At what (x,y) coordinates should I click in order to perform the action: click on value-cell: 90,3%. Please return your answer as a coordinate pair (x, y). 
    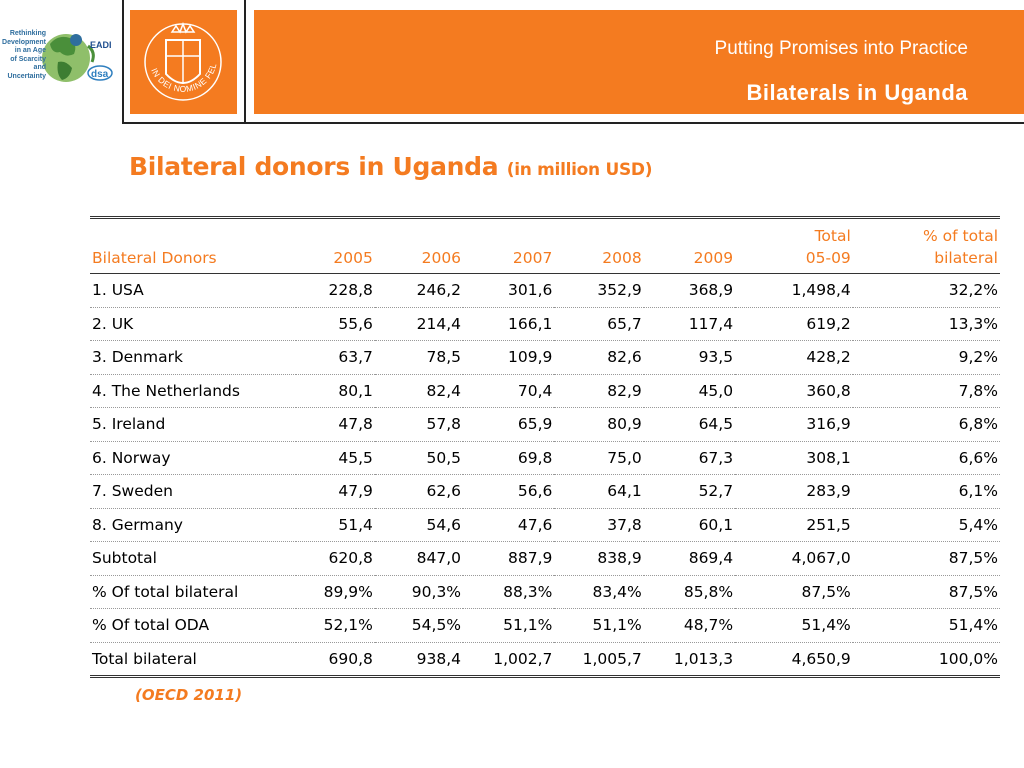
    Looking at the image, I should click on (419, 592).